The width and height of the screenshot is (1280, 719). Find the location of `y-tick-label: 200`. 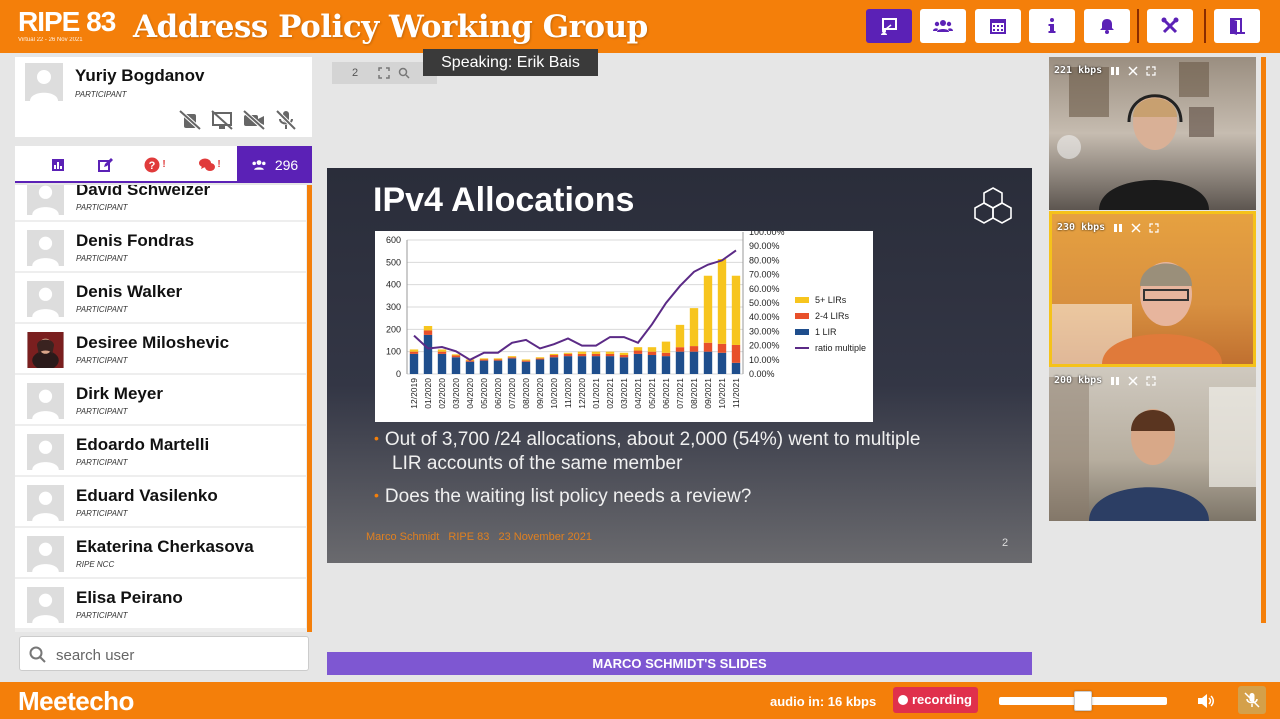

y-tick-label: 200 is located at coordinates (393, 329).